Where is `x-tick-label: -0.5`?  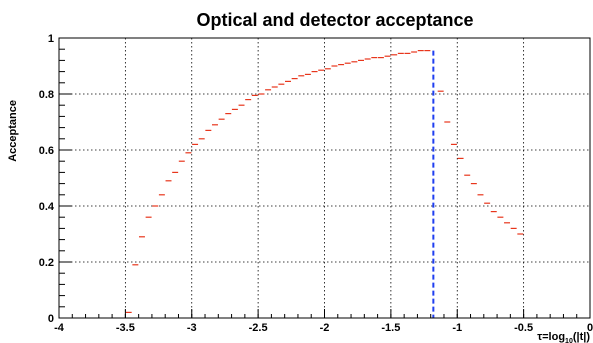 x-tick-label: -0.5 is located at coordinates (523, 328).